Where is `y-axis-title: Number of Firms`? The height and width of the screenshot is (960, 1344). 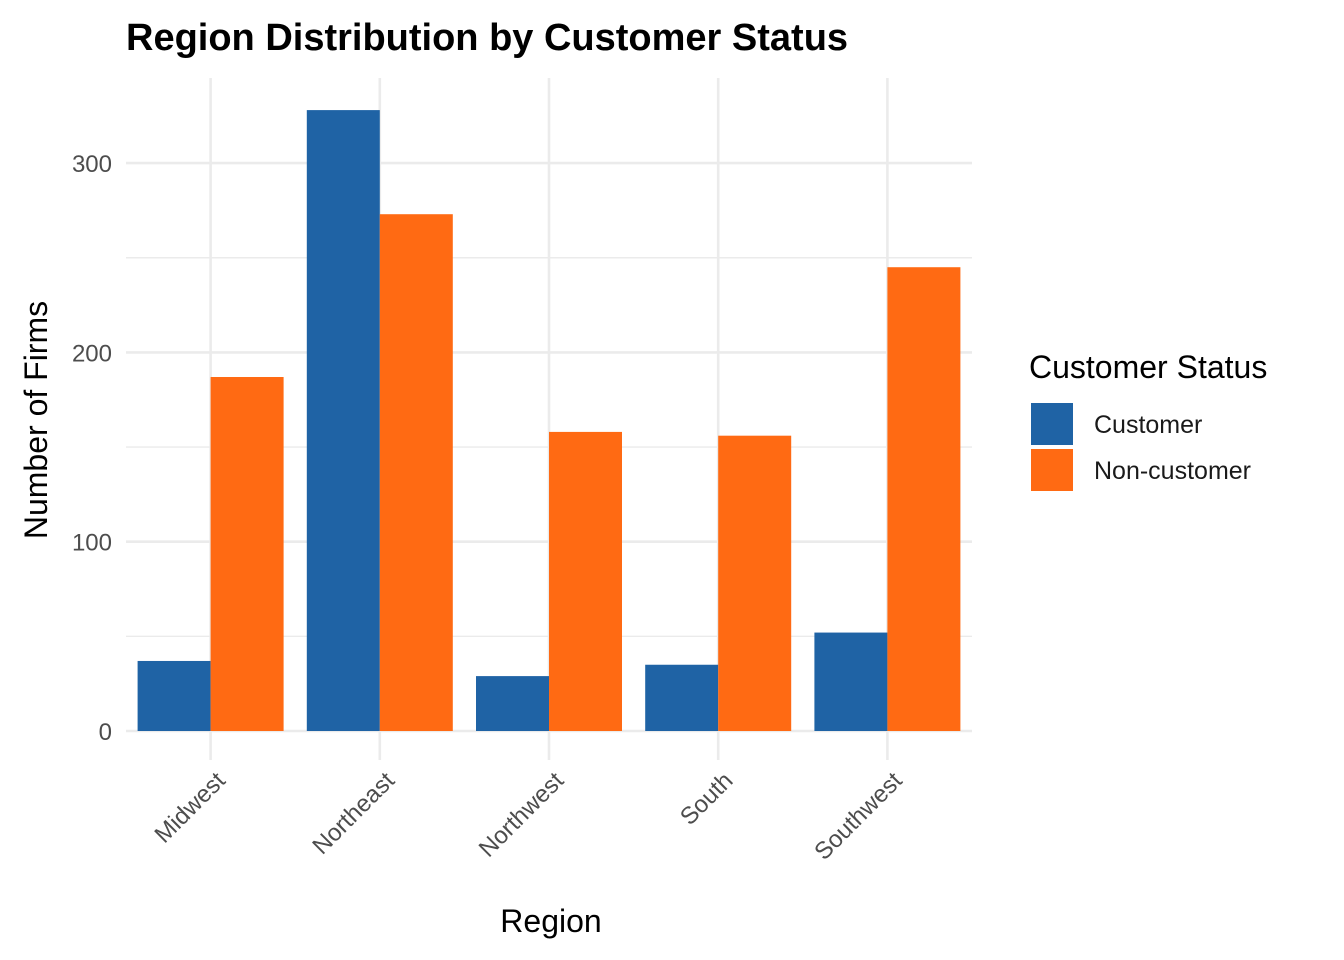 y-axis-title: Number of Firms is located at coordinates (36, 420).